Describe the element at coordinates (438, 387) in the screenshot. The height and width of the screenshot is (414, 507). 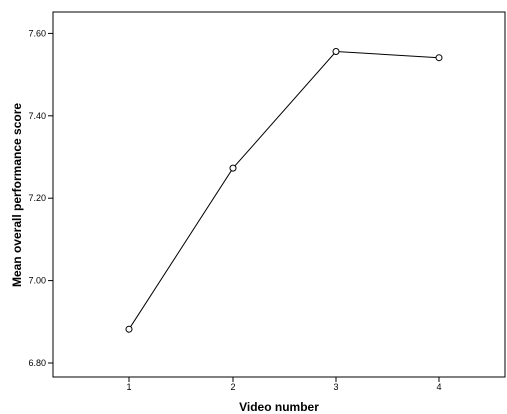
I see `x-tick-label: 4` at that location.